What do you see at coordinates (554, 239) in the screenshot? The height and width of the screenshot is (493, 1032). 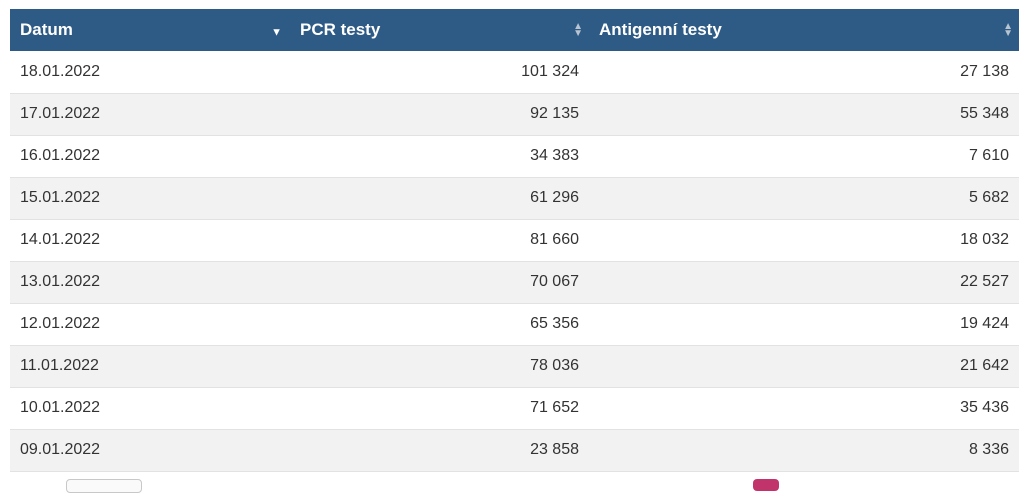 I see `pcr-cell: 81 660` at bounding box center [554, 239].